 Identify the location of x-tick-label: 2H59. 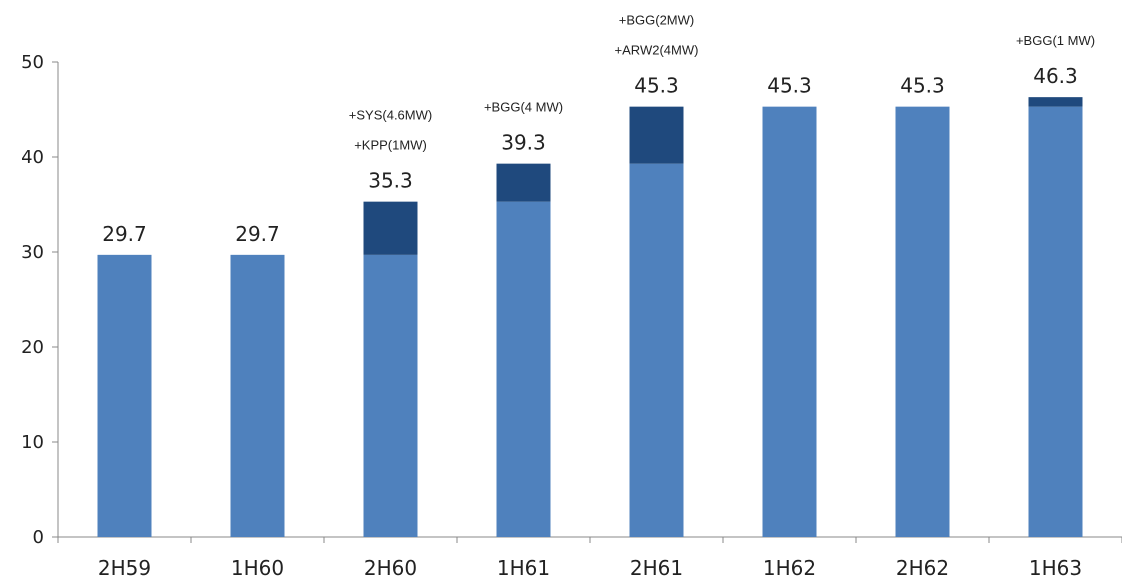
(124, 568).